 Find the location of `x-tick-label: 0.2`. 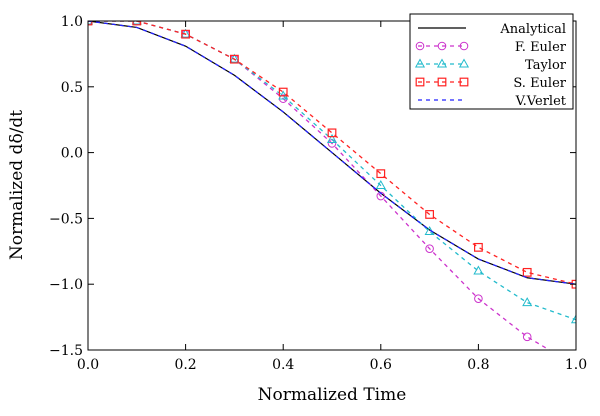

x-tick-label: 0.2 is located at coordinates (185, 365).